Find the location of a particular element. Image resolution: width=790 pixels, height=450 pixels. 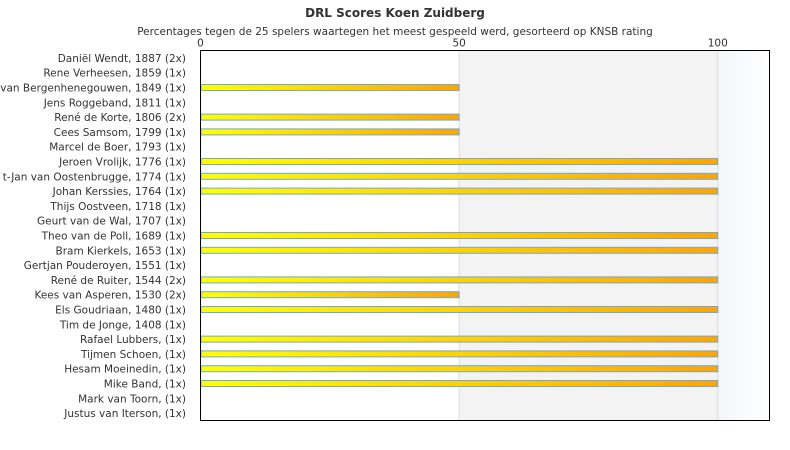

category-label: Tim de Jonge, 1408 (1x) is located at coordinates (122, 325).